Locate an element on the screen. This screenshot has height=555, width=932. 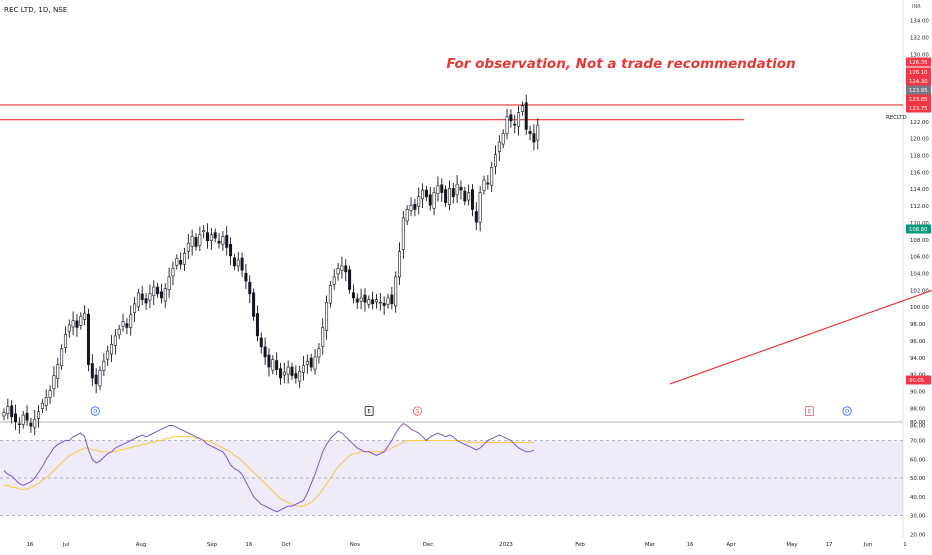
rsi-tick-label: 20.00 is located at coordinates (918, 535).